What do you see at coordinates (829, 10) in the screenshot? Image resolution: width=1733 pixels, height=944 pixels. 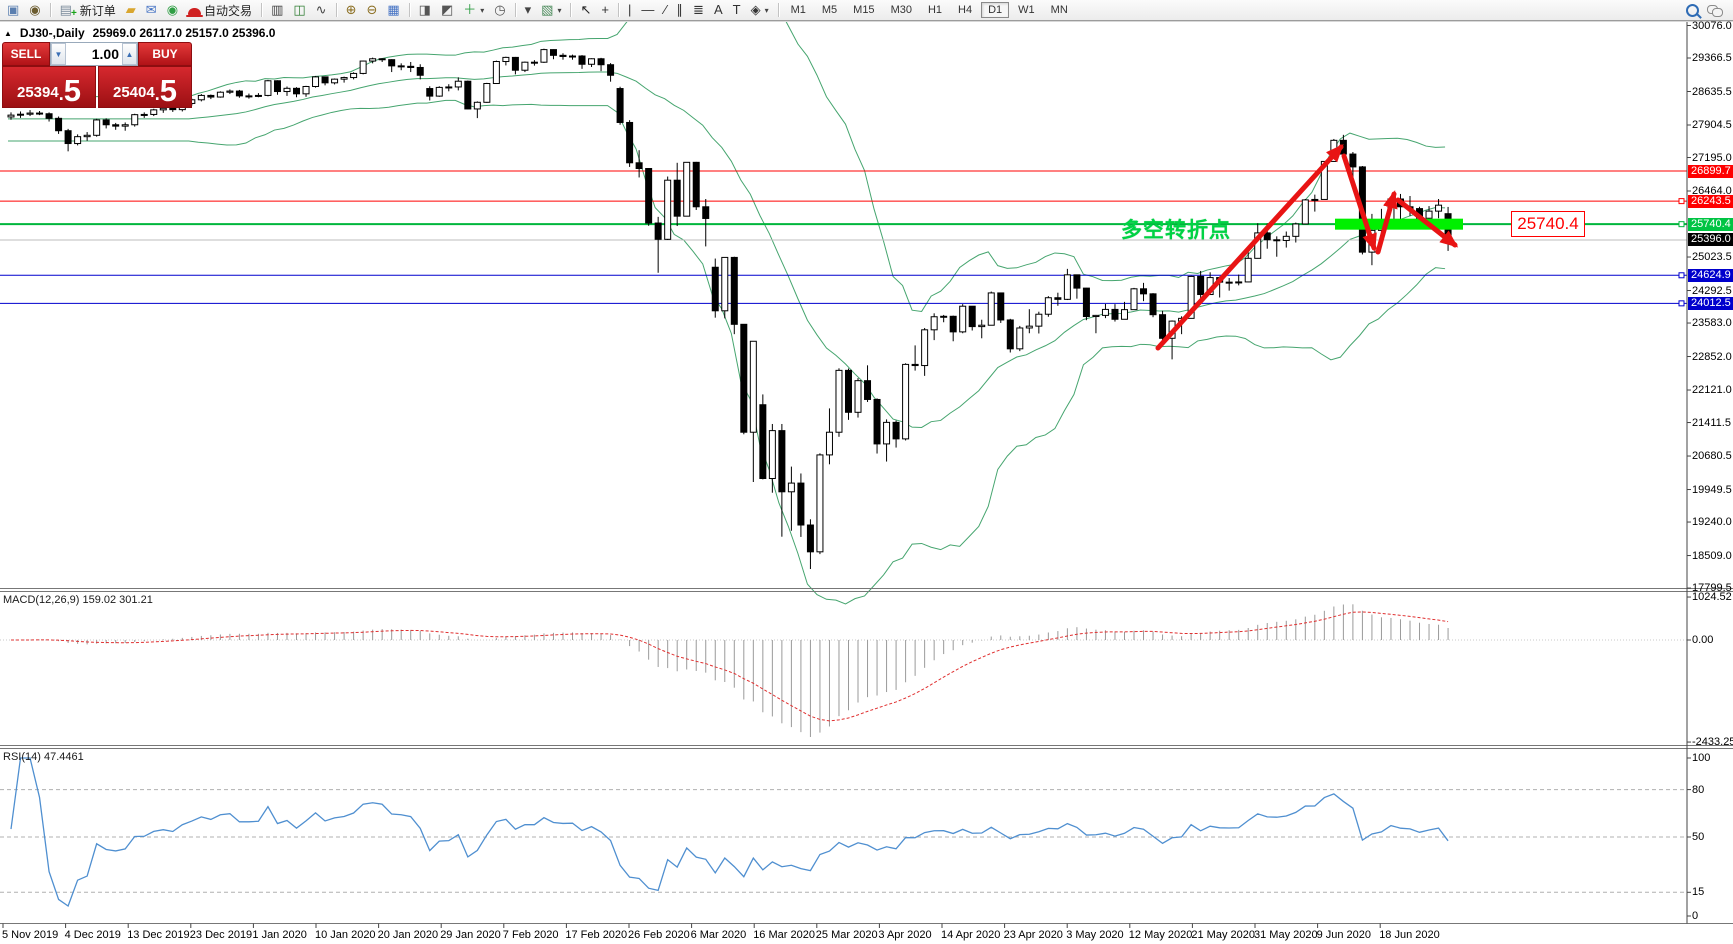 I see `timeframe-m5: M5` at bounding box center [829, 10].